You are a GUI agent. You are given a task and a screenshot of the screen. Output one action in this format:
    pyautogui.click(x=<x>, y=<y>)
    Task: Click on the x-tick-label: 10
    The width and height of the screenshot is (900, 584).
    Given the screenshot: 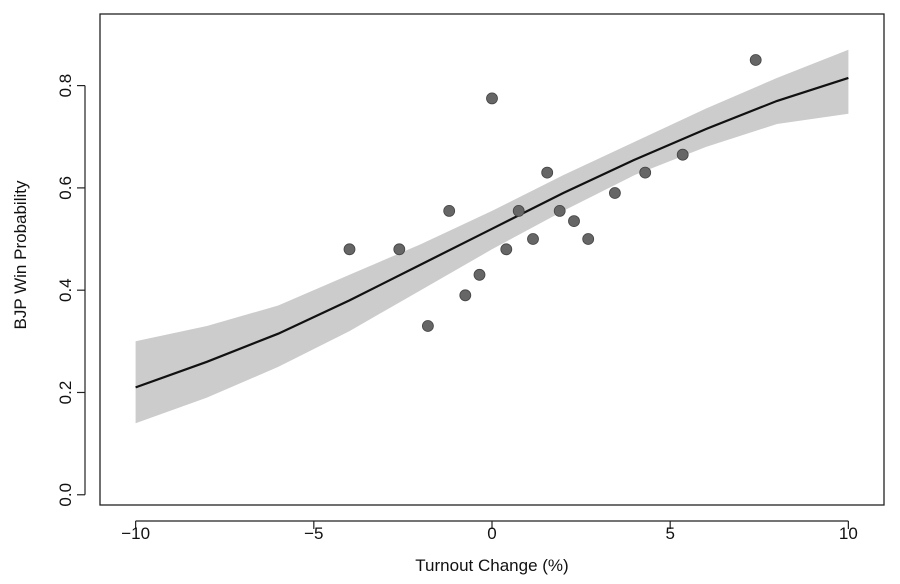 What is the action you would take?
    pyautogui.click(x=848, y=533)
    